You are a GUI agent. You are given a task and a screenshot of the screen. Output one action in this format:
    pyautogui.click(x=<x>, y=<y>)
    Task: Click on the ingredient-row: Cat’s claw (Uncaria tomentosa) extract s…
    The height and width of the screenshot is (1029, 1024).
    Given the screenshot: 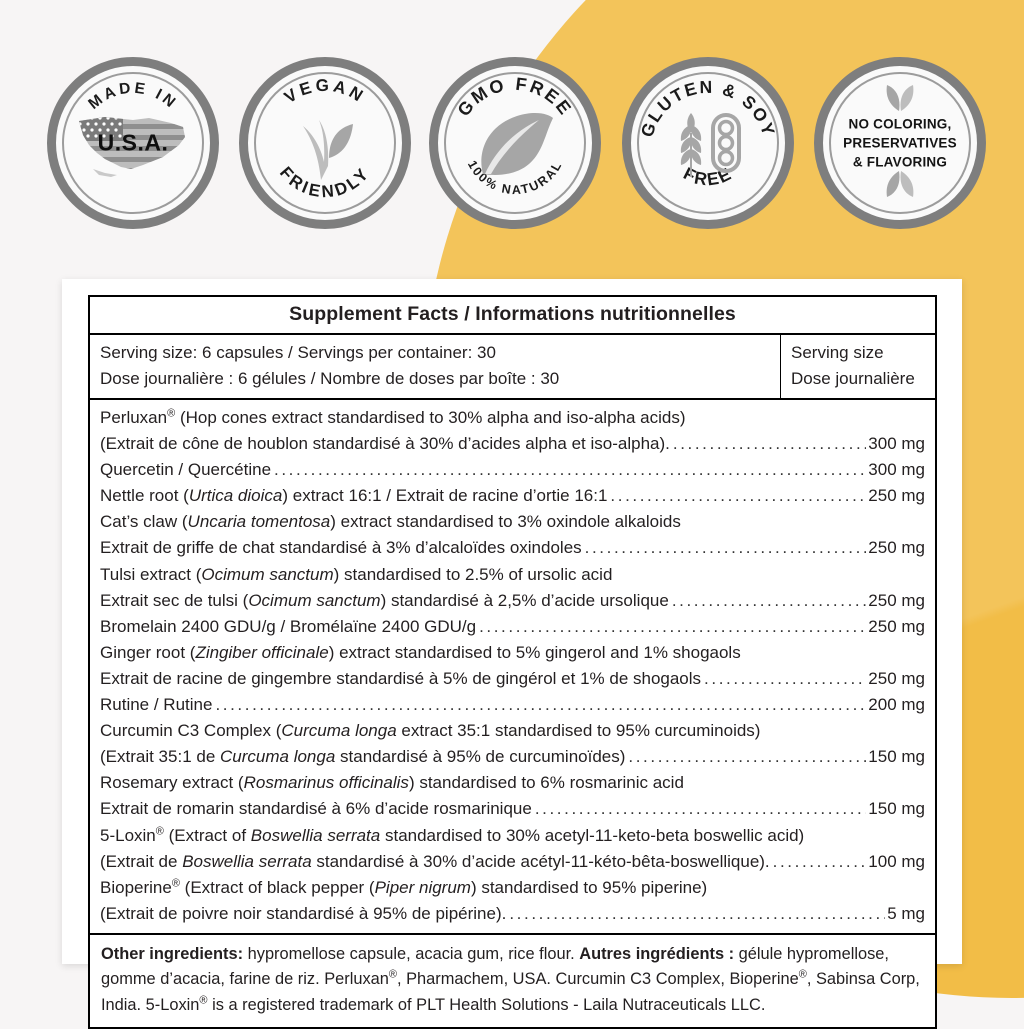 What is the action you would take?
    pyautogui.click(x=512, y=522)
    